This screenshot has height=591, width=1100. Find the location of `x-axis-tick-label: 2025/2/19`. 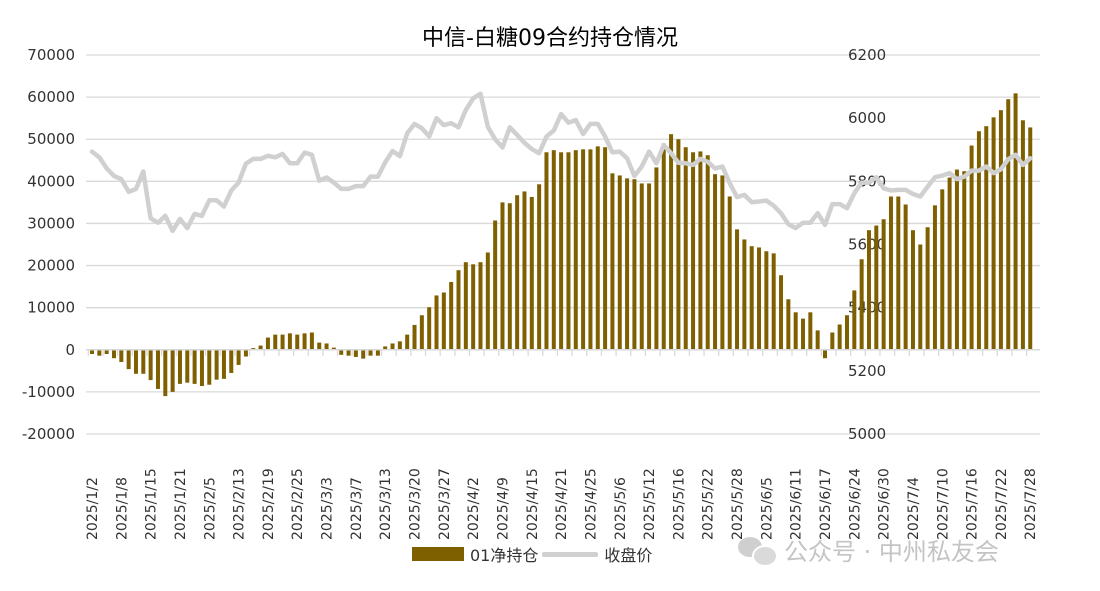

x-axis-tick-label: 2025/2/19 is located at coordinates (269, 504).